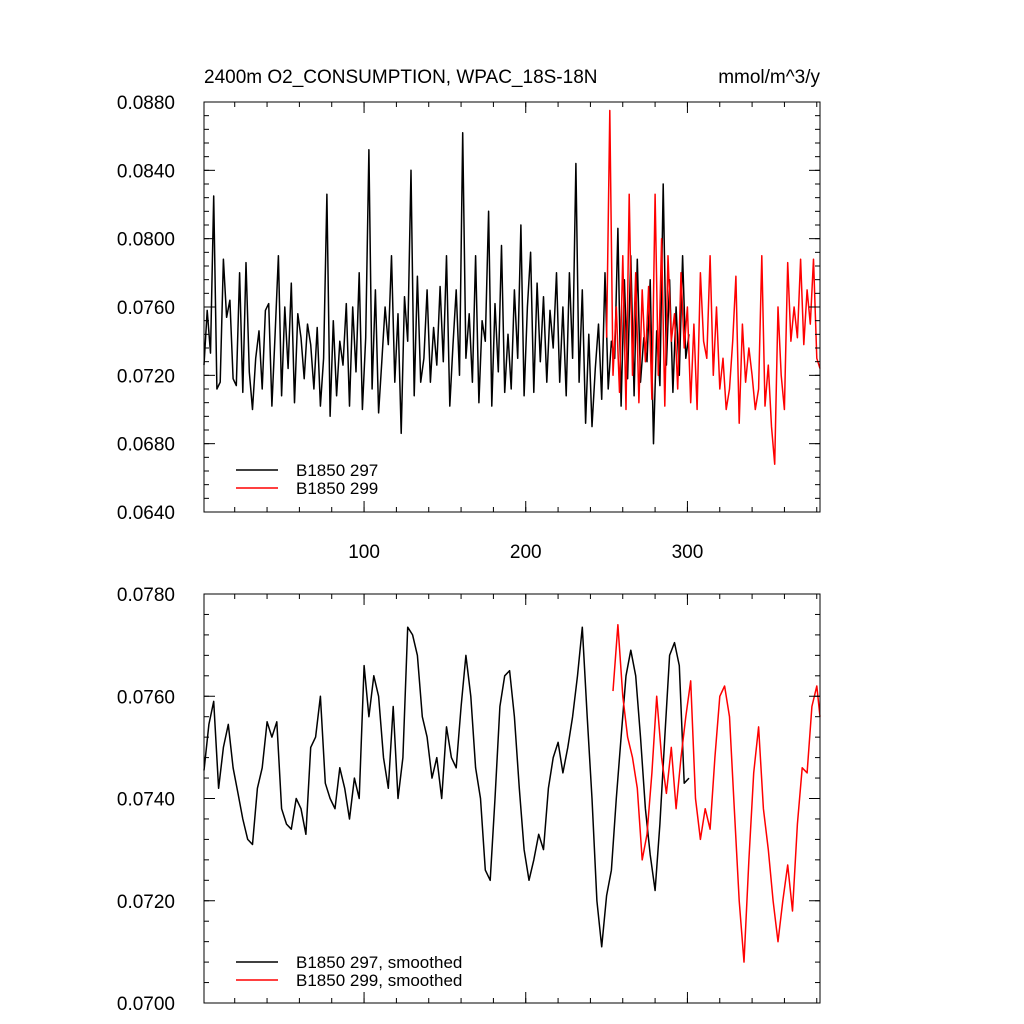 Image resolution: width=1024 pixels, height=1024 pixels. Describe the element at coordinates (446, 288) in the screenshot. I see `panel1-series-1-line` at that location.